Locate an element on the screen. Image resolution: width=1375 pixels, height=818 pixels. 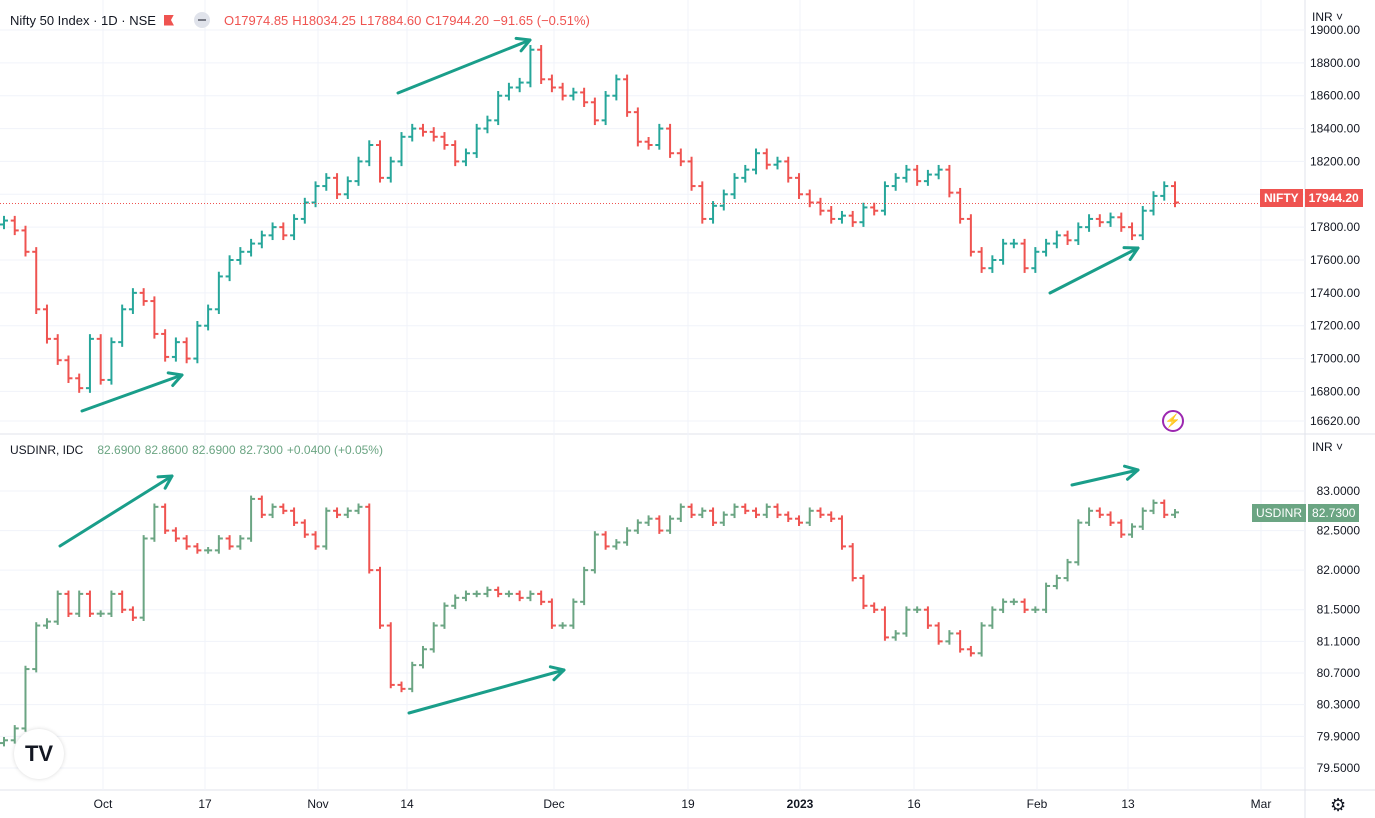
usdinr-tag-value: 82.7300 is located at coordinates (1334, 513).